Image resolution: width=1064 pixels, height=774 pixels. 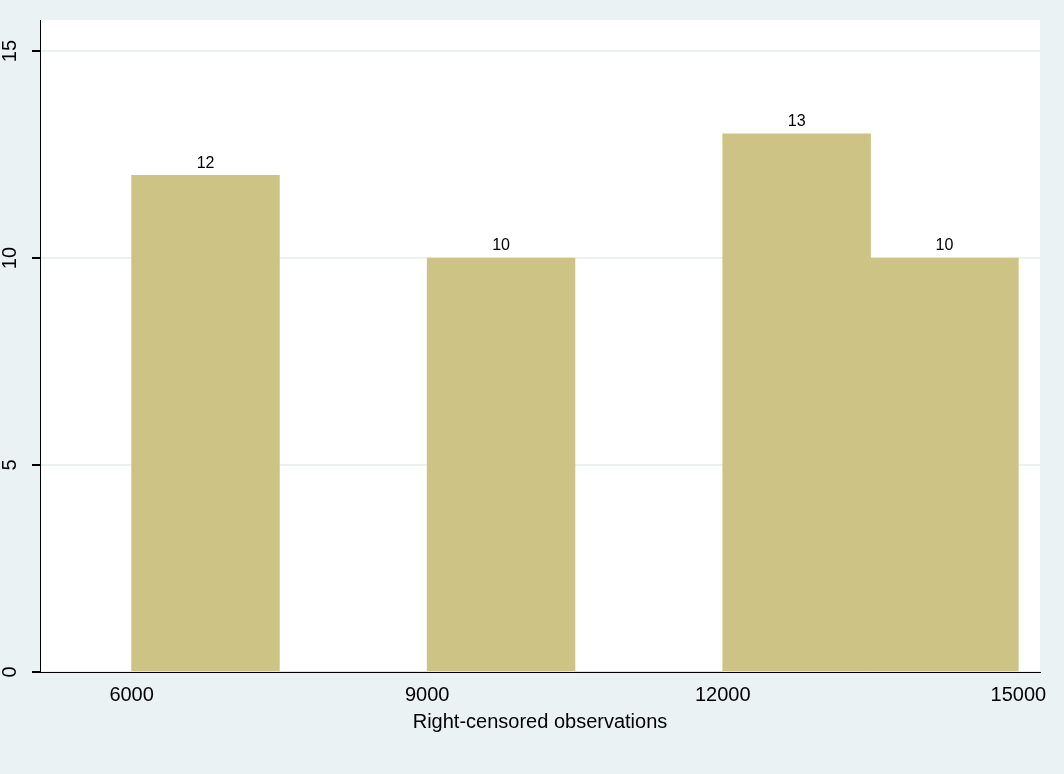 What do you see at coordinates (205, 162) in the screenshot?
I see `data-label: 12` at bounding box center [205, 162].